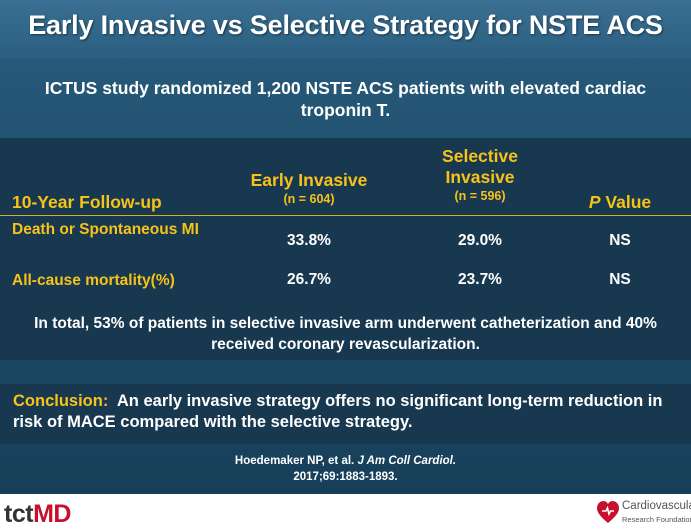 The image size is (691, 532). What do you see at coordinates (345, 215) in the screenshot?
I see `header-divider` at bounding box center [345, 215].